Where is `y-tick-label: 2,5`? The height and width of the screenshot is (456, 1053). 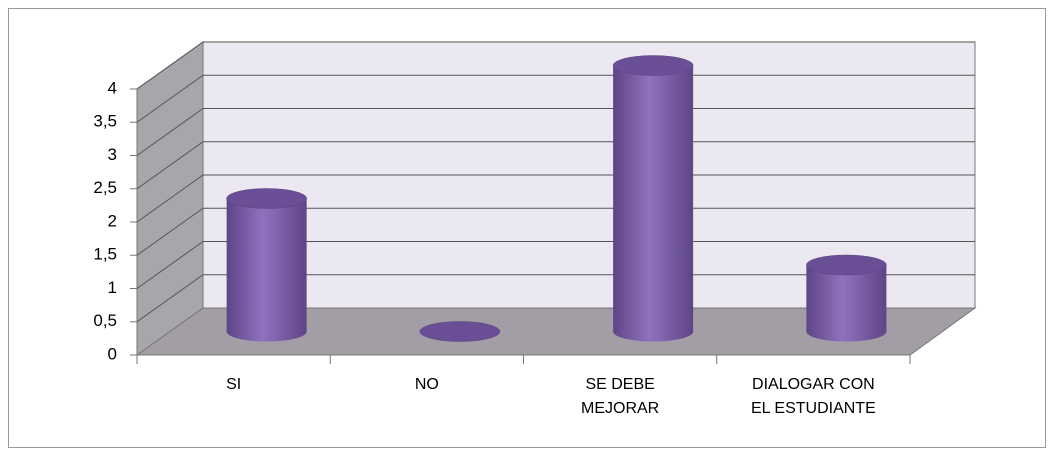 y-tick-label: 2,5 is located at coordinates (105, 187).